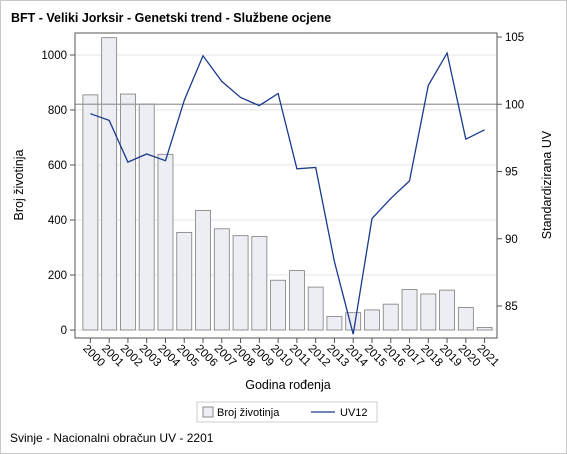  Describe the element at coordinates (57, 111) in the screenshot. I see `left-tick-label: 800` at that location.